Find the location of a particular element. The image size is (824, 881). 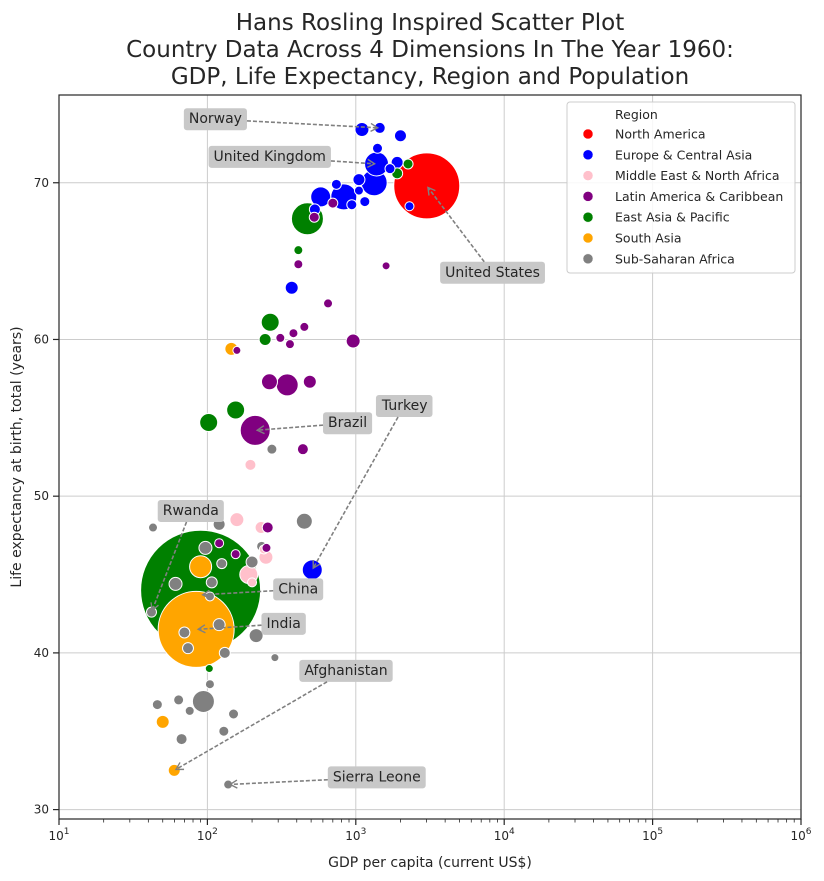

annotation-label: Turkey is located at coordinates (404, 406).